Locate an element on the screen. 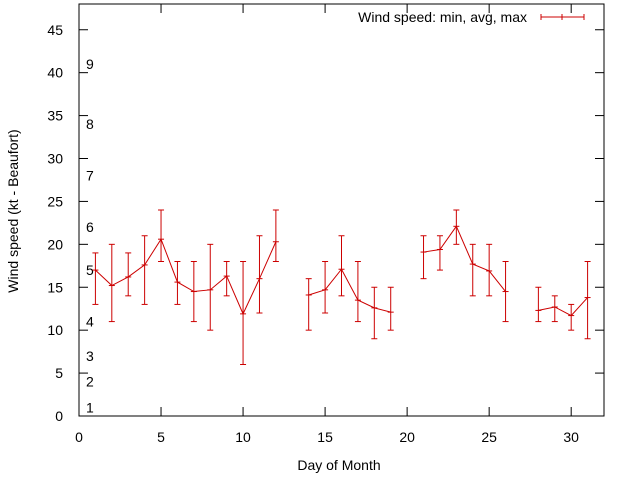 The height and width of the screenshot is (480, 640). beaufort-label: 1 is located at coordinates (90, 407).